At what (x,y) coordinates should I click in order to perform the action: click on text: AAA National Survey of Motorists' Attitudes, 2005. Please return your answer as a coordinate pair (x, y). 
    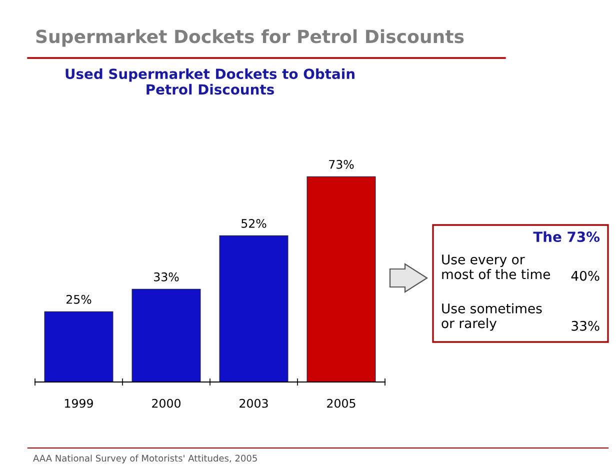
    Looking at the image, I should click on (145, 459).